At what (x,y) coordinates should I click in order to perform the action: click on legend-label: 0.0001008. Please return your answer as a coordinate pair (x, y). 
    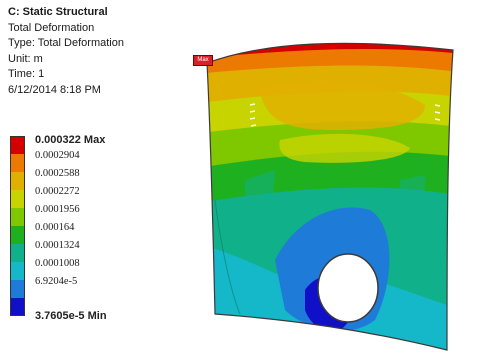
    Looking at the image, I should click on (57, 263).